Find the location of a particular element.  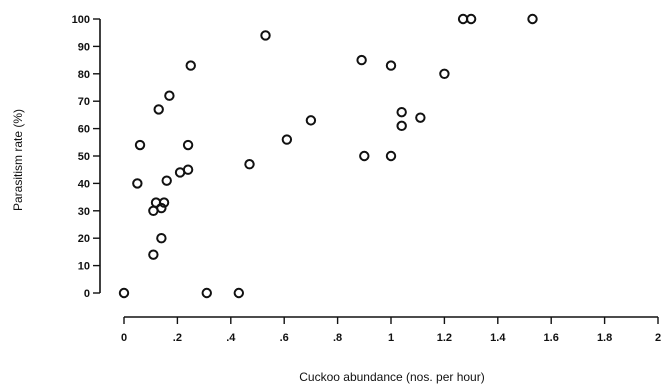

y-tick-label: 60 is located at coordinates (84, 130).